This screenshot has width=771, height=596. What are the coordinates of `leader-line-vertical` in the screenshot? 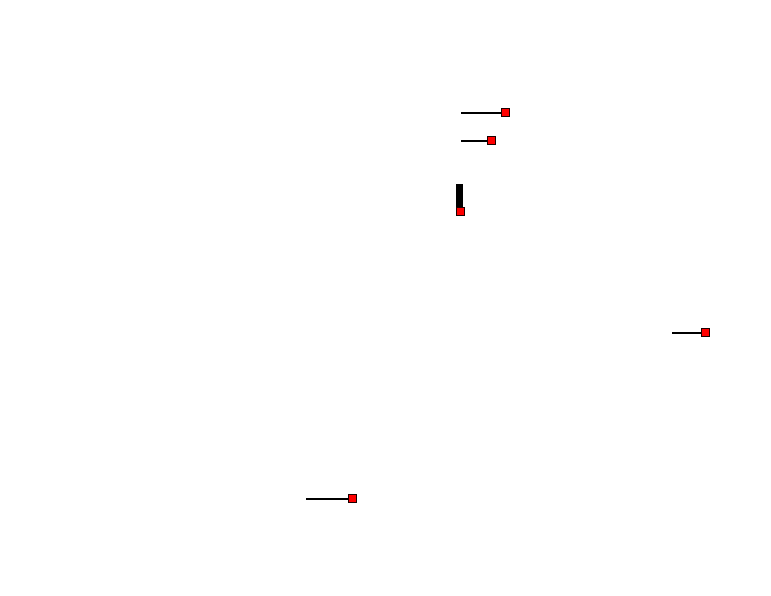 It's located at (459, 198).